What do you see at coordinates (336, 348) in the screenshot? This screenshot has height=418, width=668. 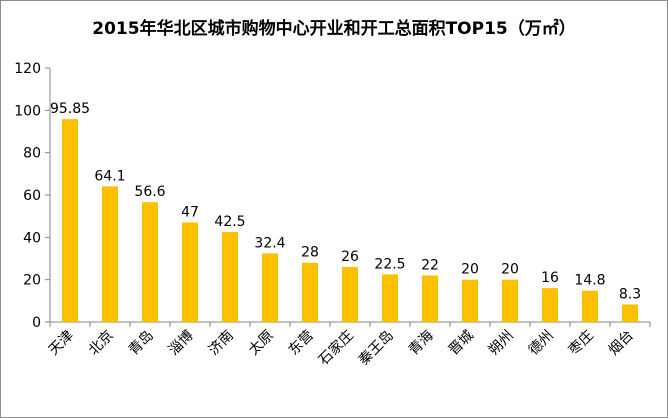 I see `category-label: 石家庄` at bounding box center [336, 348].